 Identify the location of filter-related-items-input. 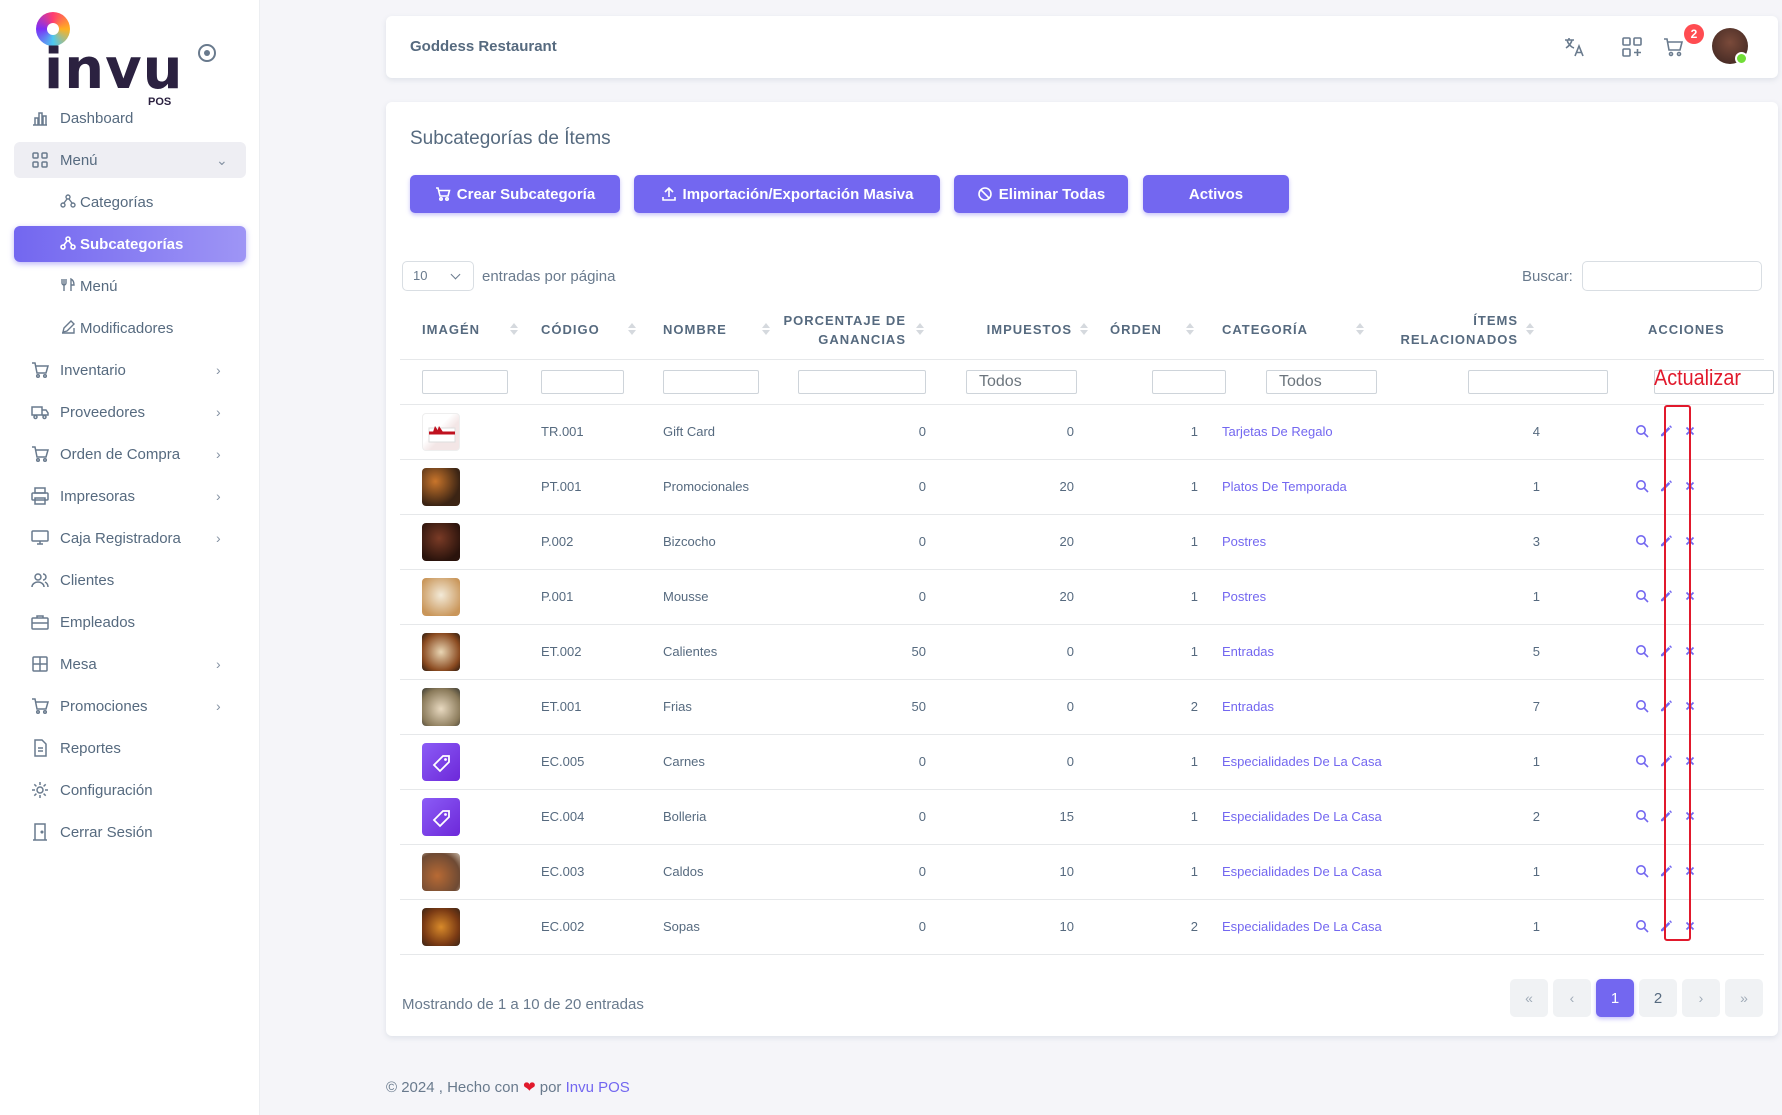
(1538, 382).